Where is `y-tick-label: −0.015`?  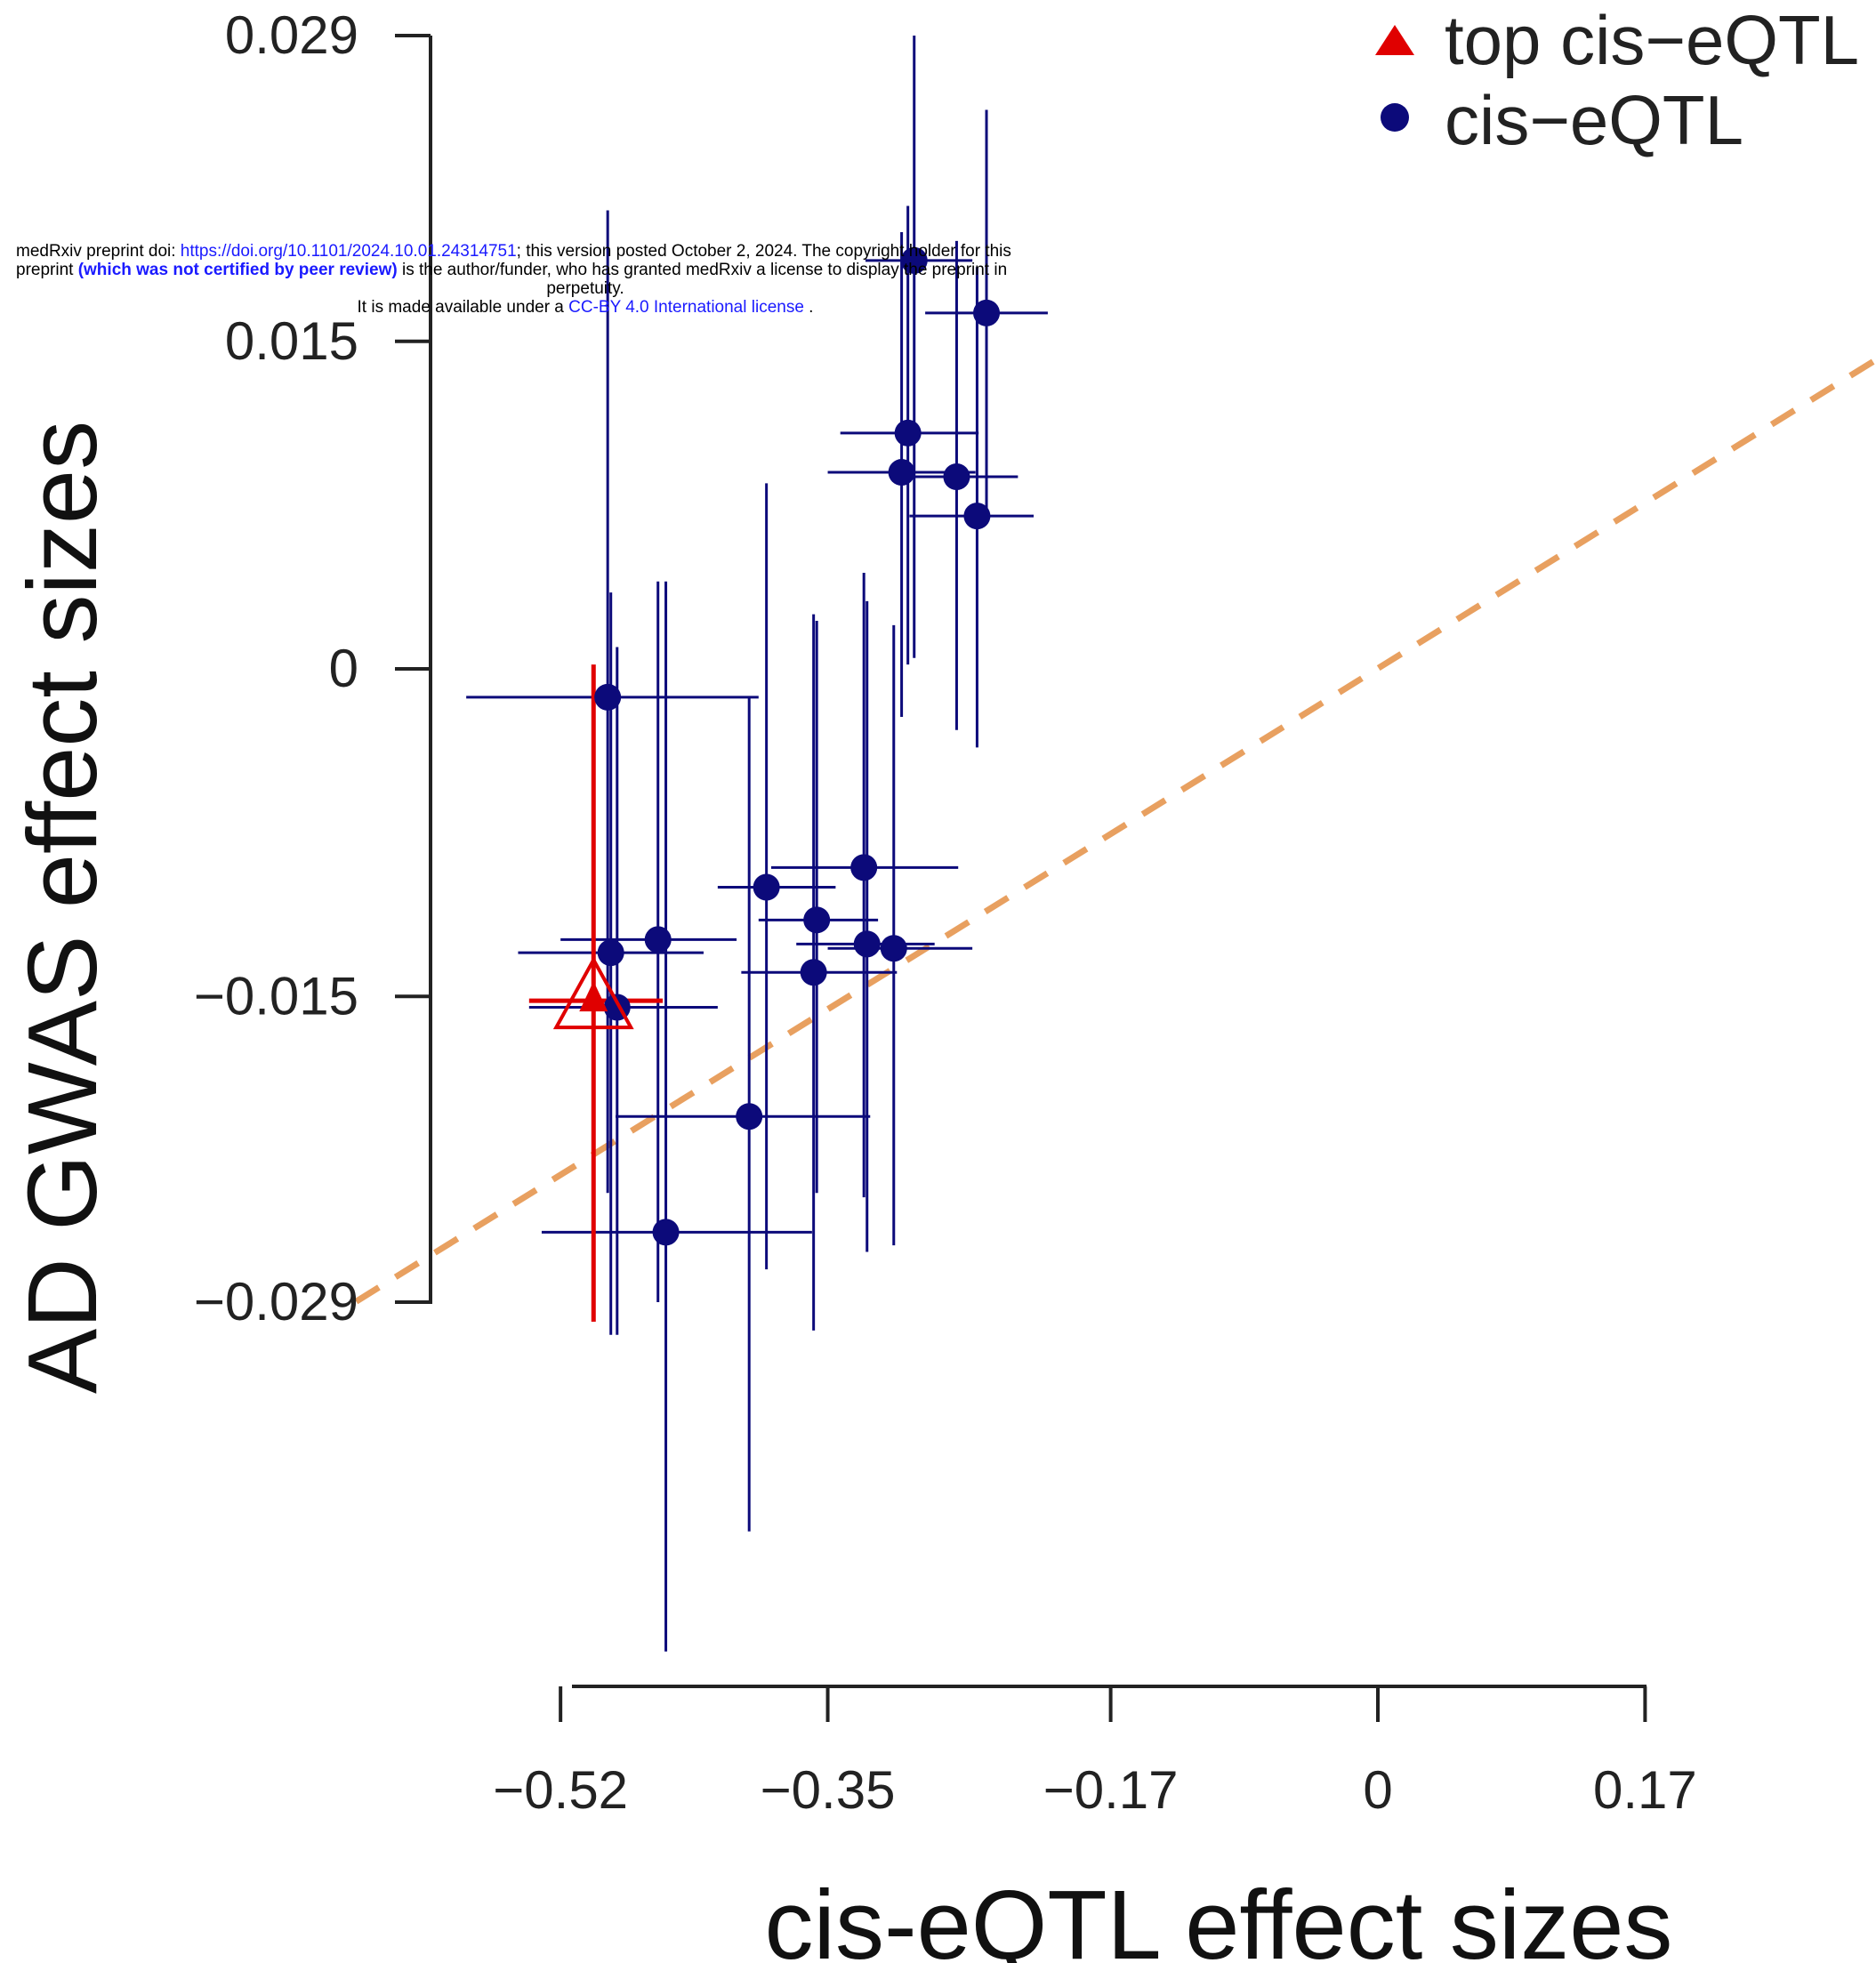
y-tick-label: −0.015 is located at coordinates (276, 996).